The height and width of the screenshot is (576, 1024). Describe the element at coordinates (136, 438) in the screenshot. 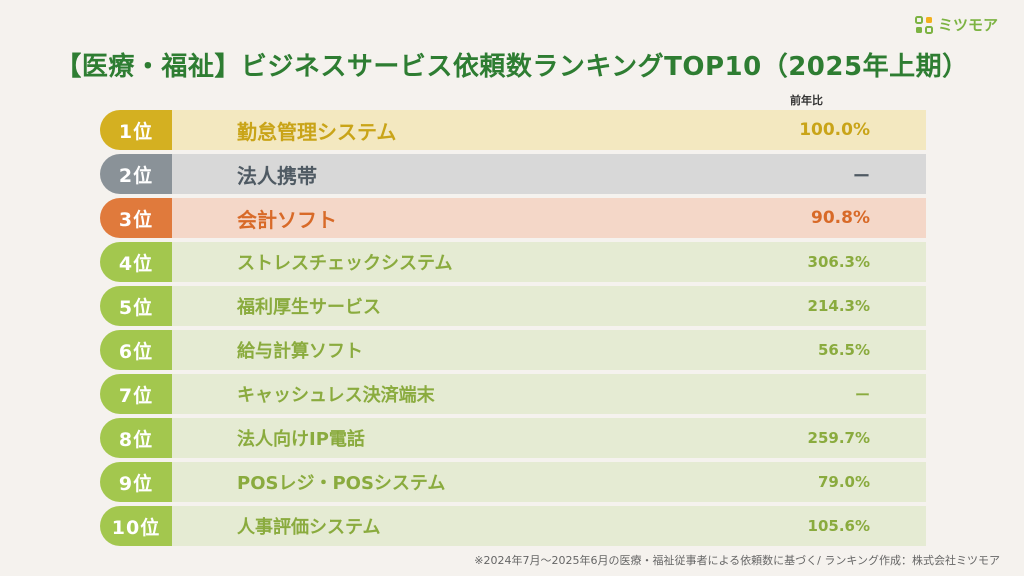

I see `rank-badge: 8位` at that location.